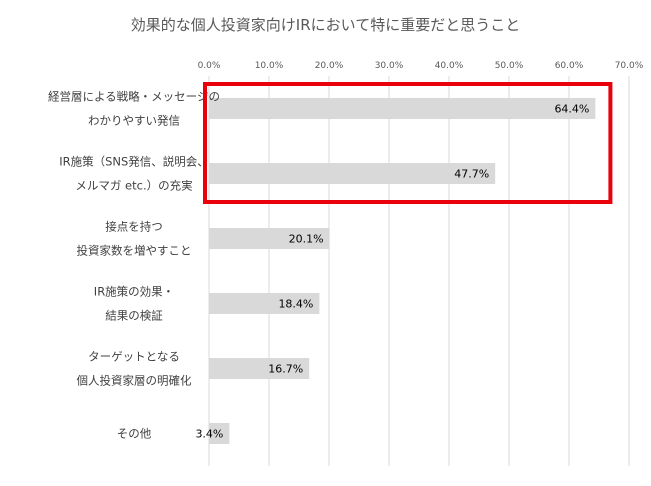  What do you see at coordinates (285, 369) in the screenshot?
I see `data-label-4: 16.7%` at bounding box center [285, 369].